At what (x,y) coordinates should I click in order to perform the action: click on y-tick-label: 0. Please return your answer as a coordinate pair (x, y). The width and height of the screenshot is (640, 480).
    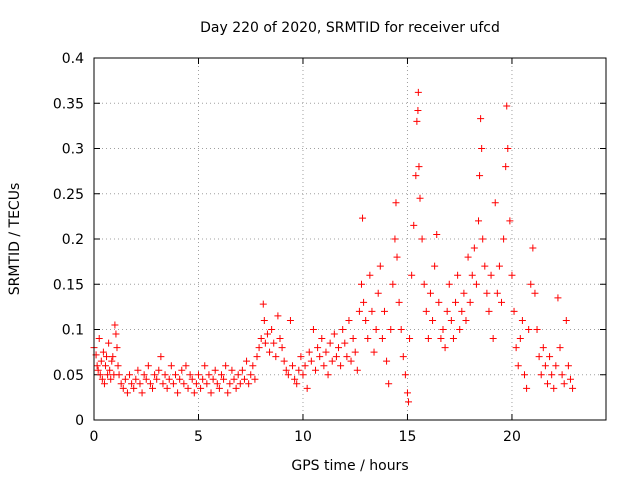
    Looking at the image, I should click on (79, 421).